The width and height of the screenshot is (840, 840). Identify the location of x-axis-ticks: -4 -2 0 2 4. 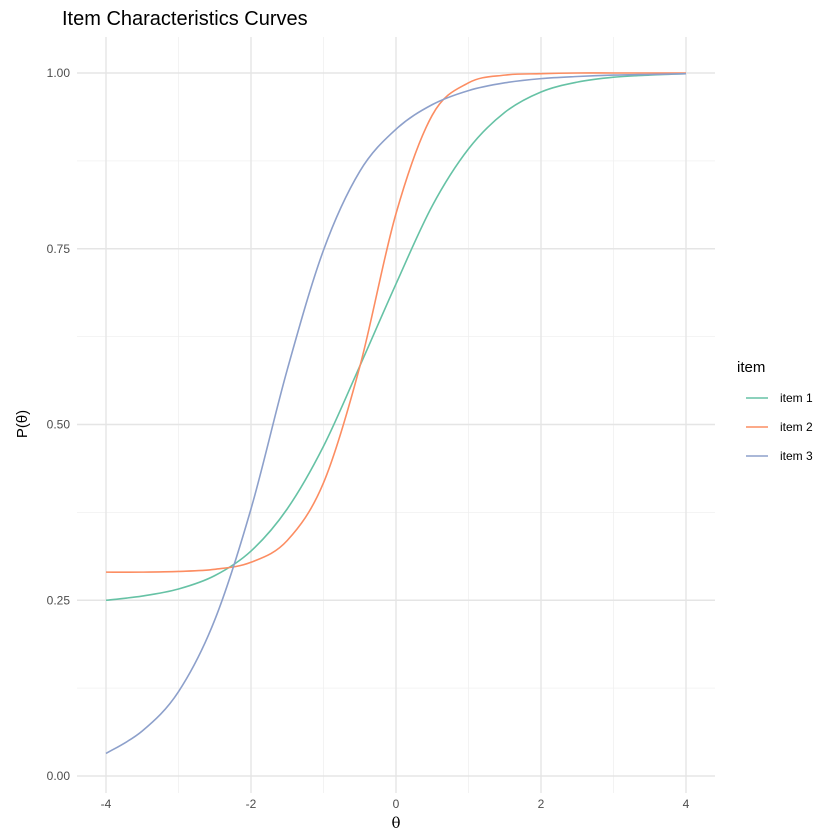
(395, 804).